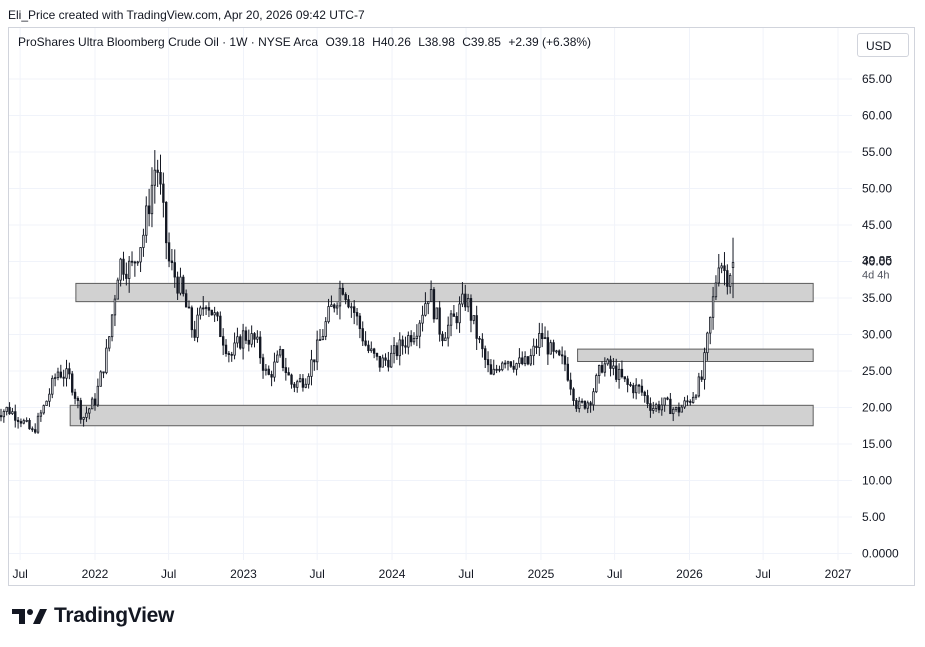  I want to click on time-tick-label: 2026, so click(689, 574).